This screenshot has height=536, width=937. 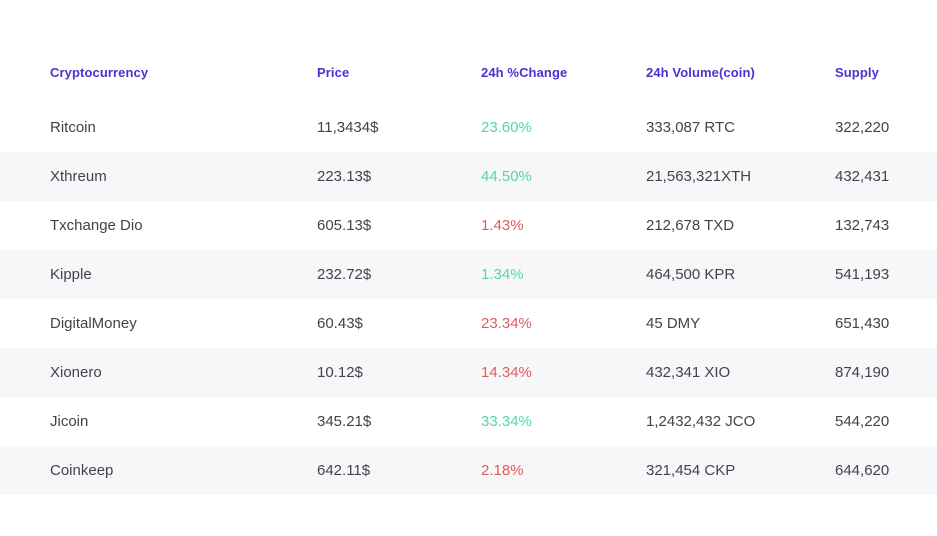 What do you see at coordinates (690, 127) in the screenshot?
I see `coin-volume: 333,087 RTC` at bounding box center [690, 127].